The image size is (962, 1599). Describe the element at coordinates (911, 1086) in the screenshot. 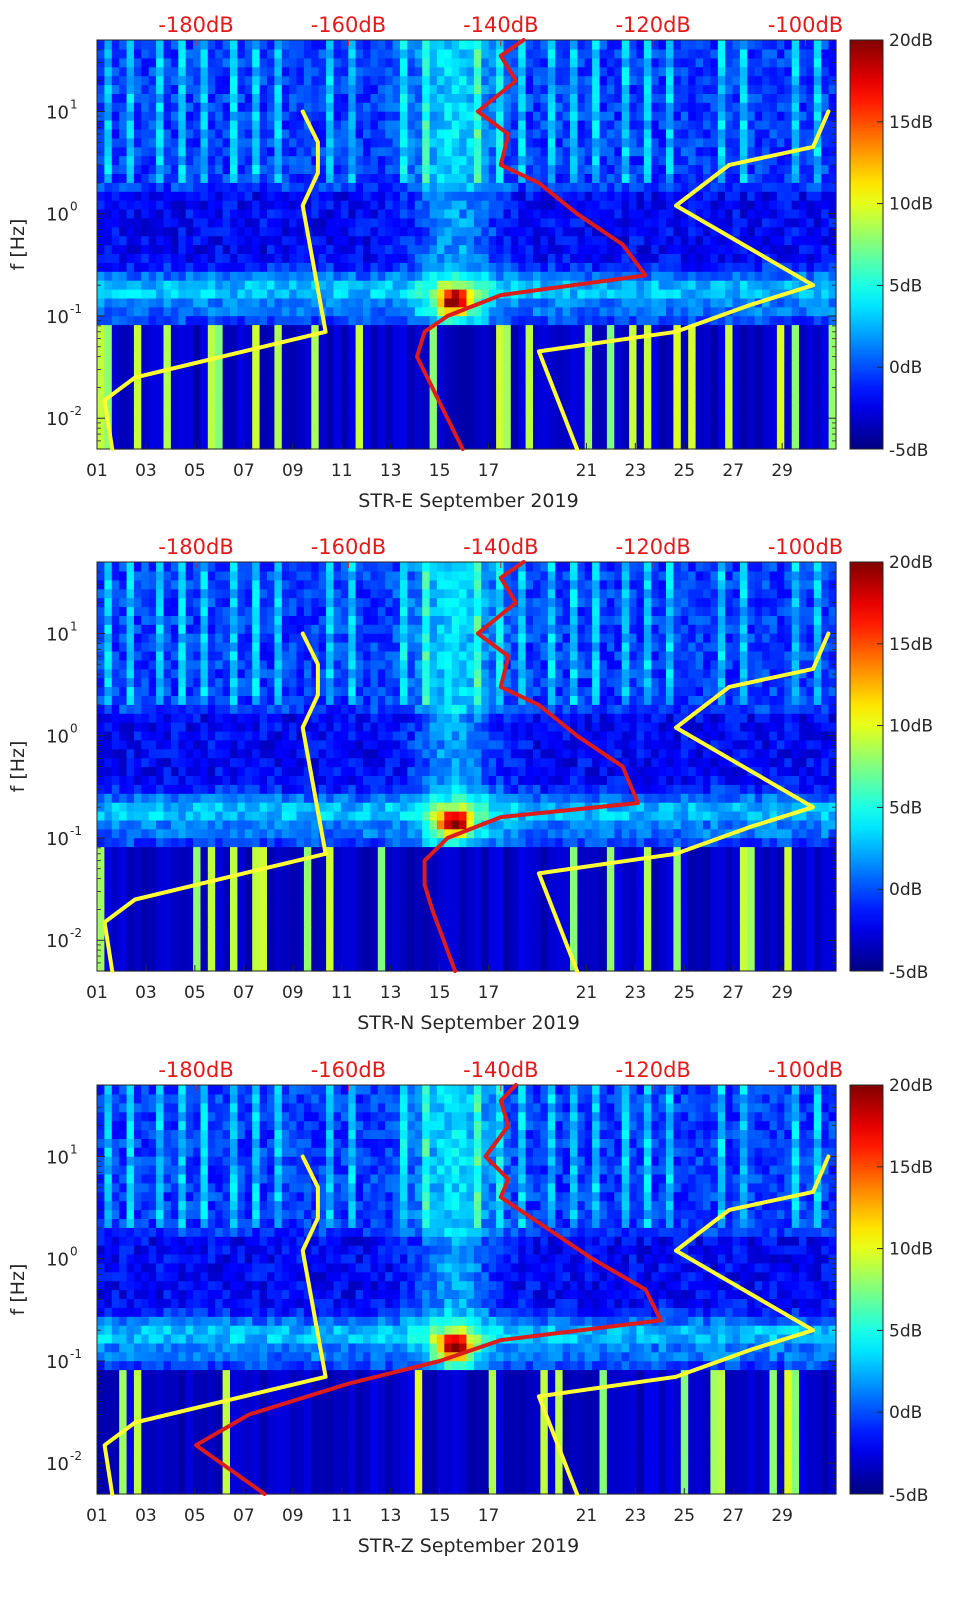

I see `colorbar-label: 20dB` at that location.